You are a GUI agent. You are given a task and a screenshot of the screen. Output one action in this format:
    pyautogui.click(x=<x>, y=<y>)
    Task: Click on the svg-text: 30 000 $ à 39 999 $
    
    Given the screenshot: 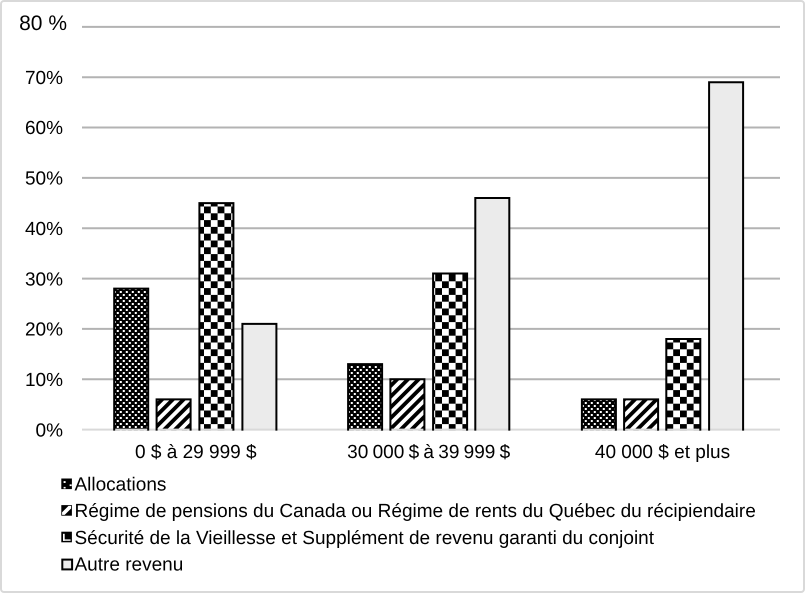 What is the action you would take?
    pyautogui.click(x=428, y=452)
    